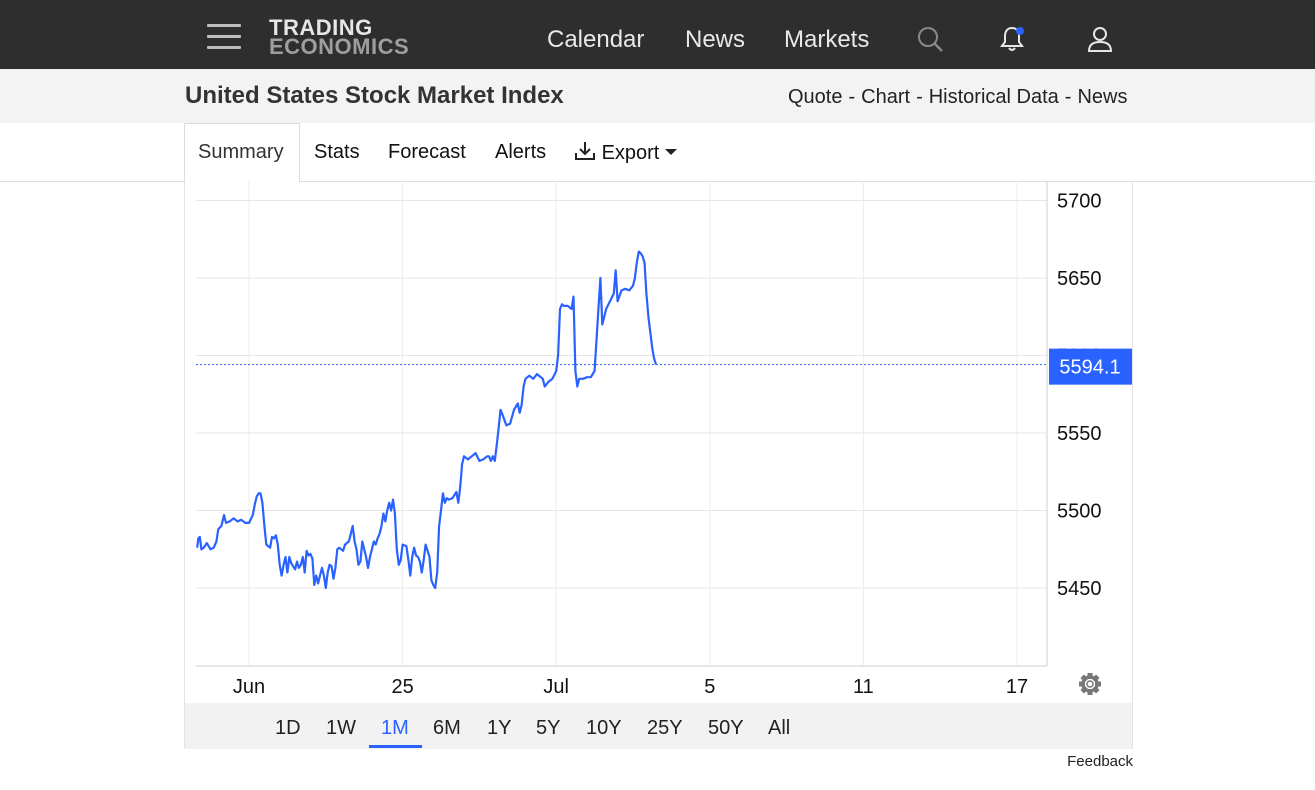 This screenshot has height=790, width=1315. I want to click on tab-export: Export, so click(625, 153).